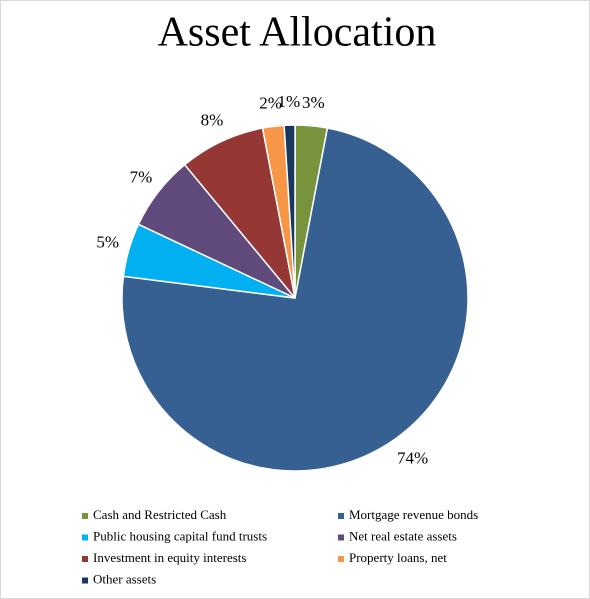 The width and height of the screenshot is (590, 599). What do you see at coordinates (169, 557) in the screenshot?
I see `legend-label: Investment in equity interests` at bounding box center [169, 557].